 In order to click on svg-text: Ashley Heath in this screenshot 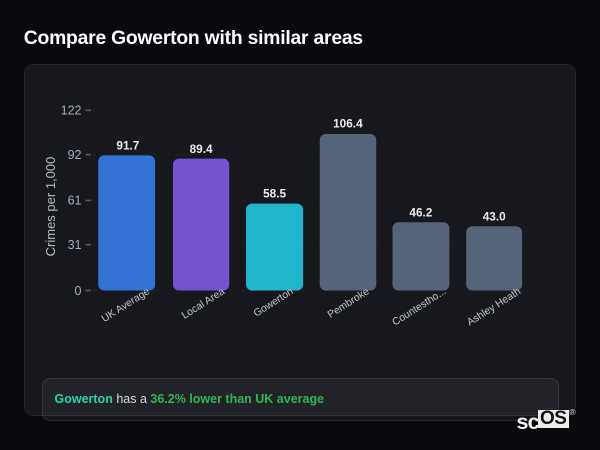, I will do `click(494, 307)`.